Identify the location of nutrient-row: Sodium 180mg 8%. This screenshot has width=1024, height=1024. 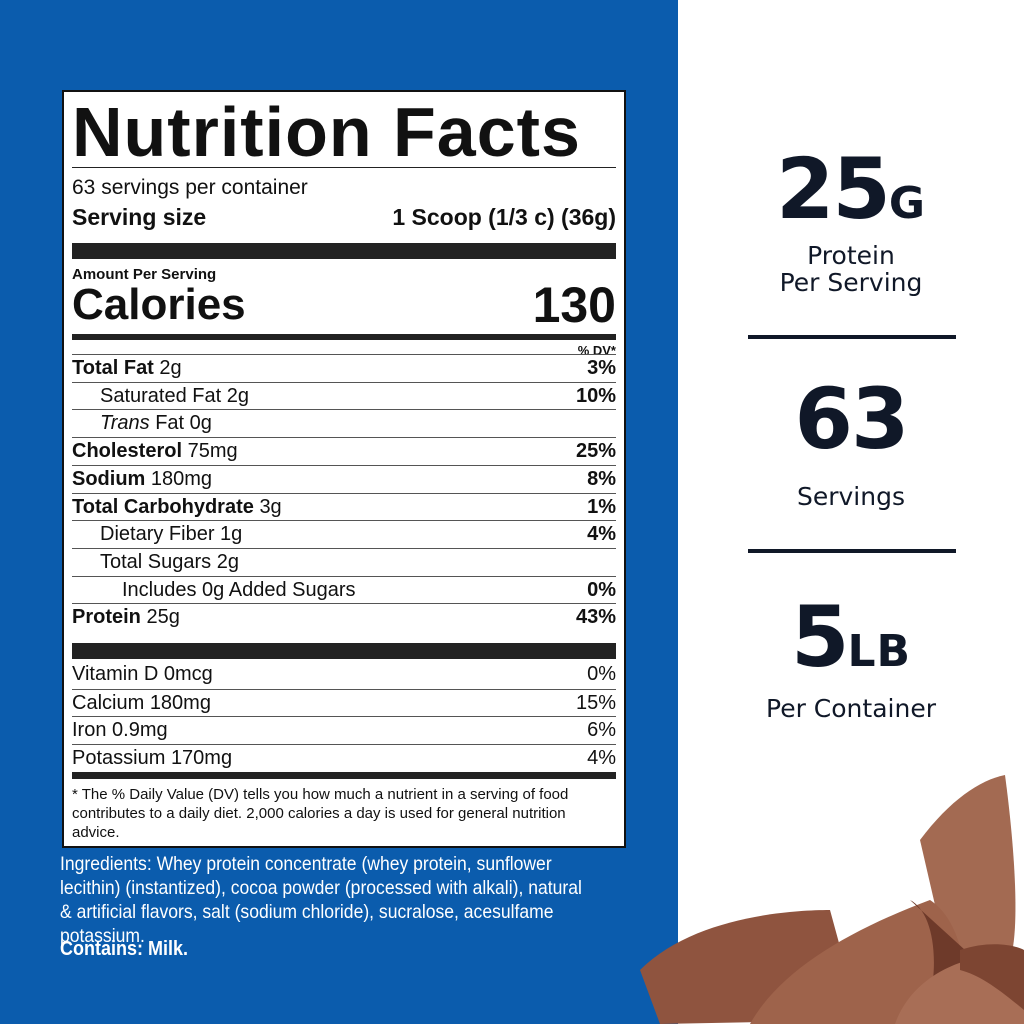
(344, 478).